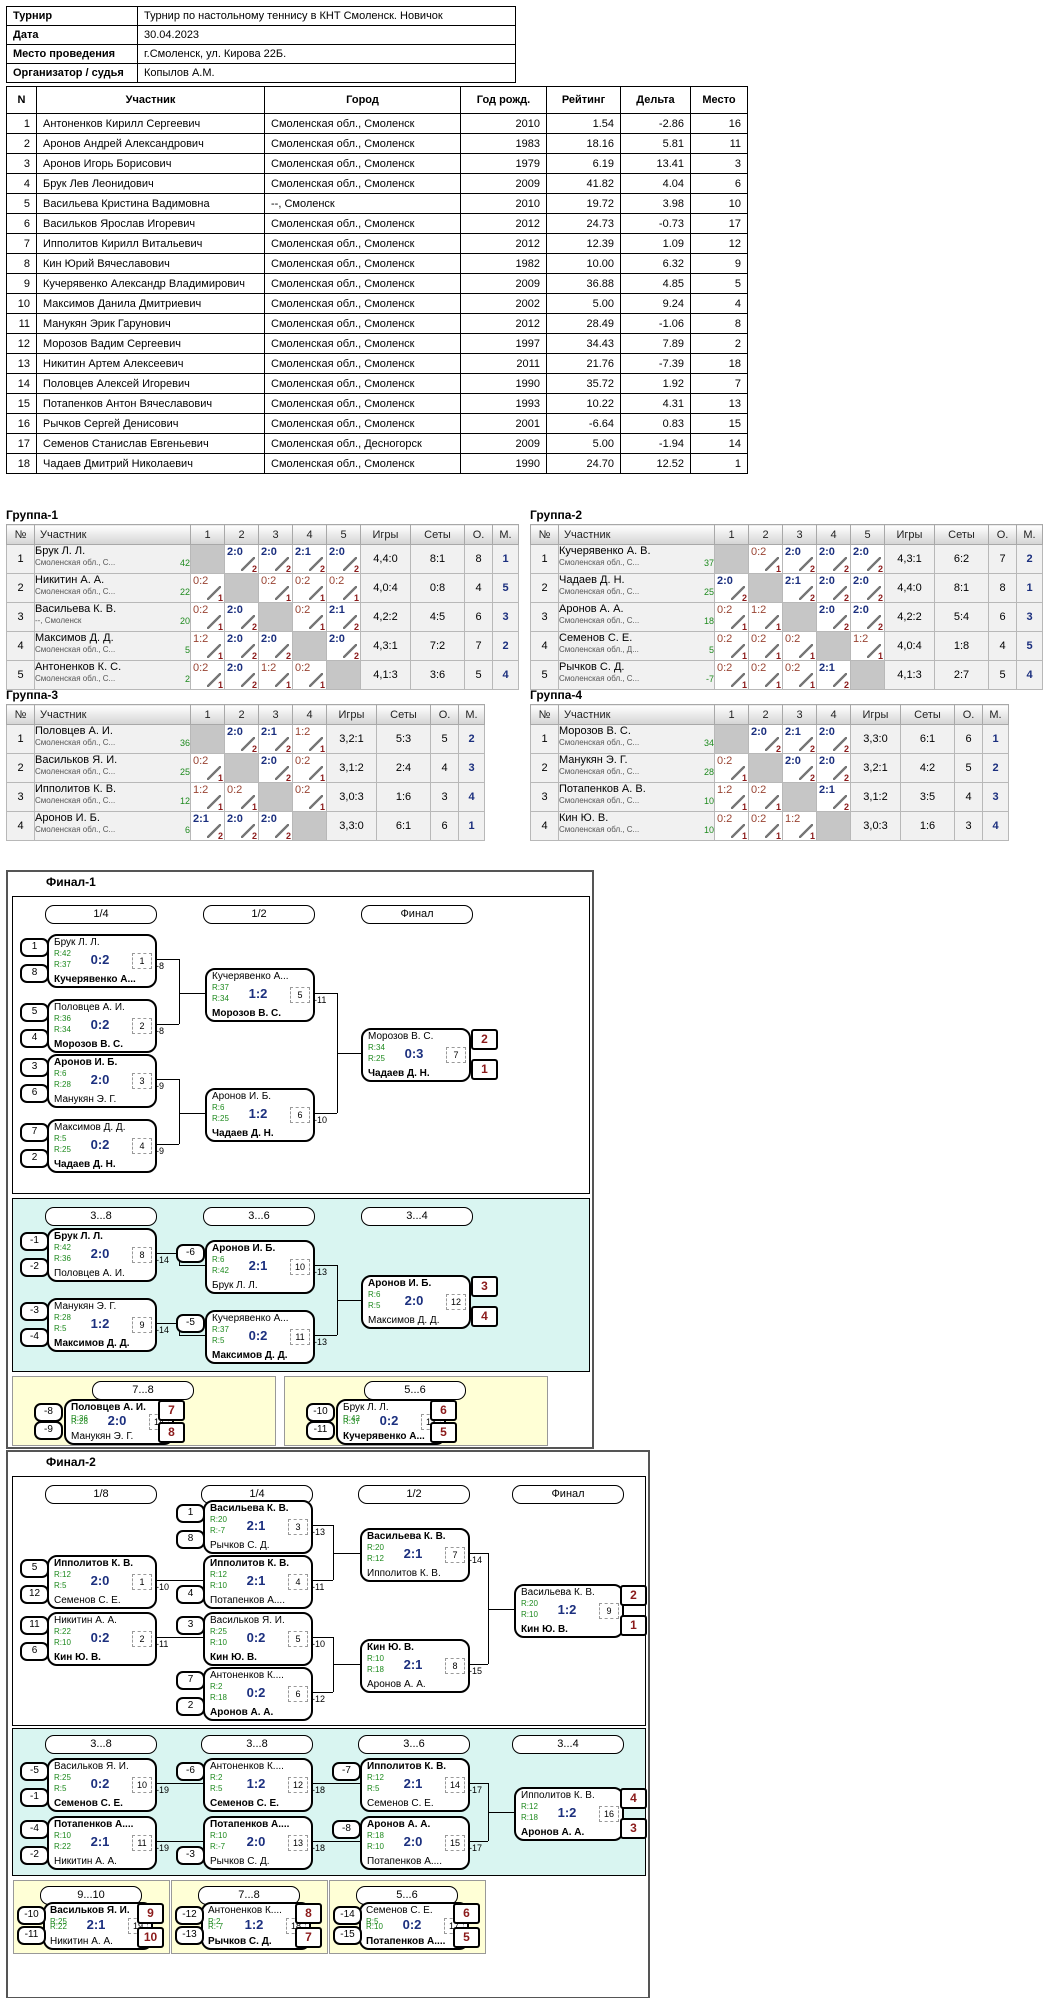 This screenshot has width=1046, height=1998. I want to click on row-number: 5, so click(20, 675).